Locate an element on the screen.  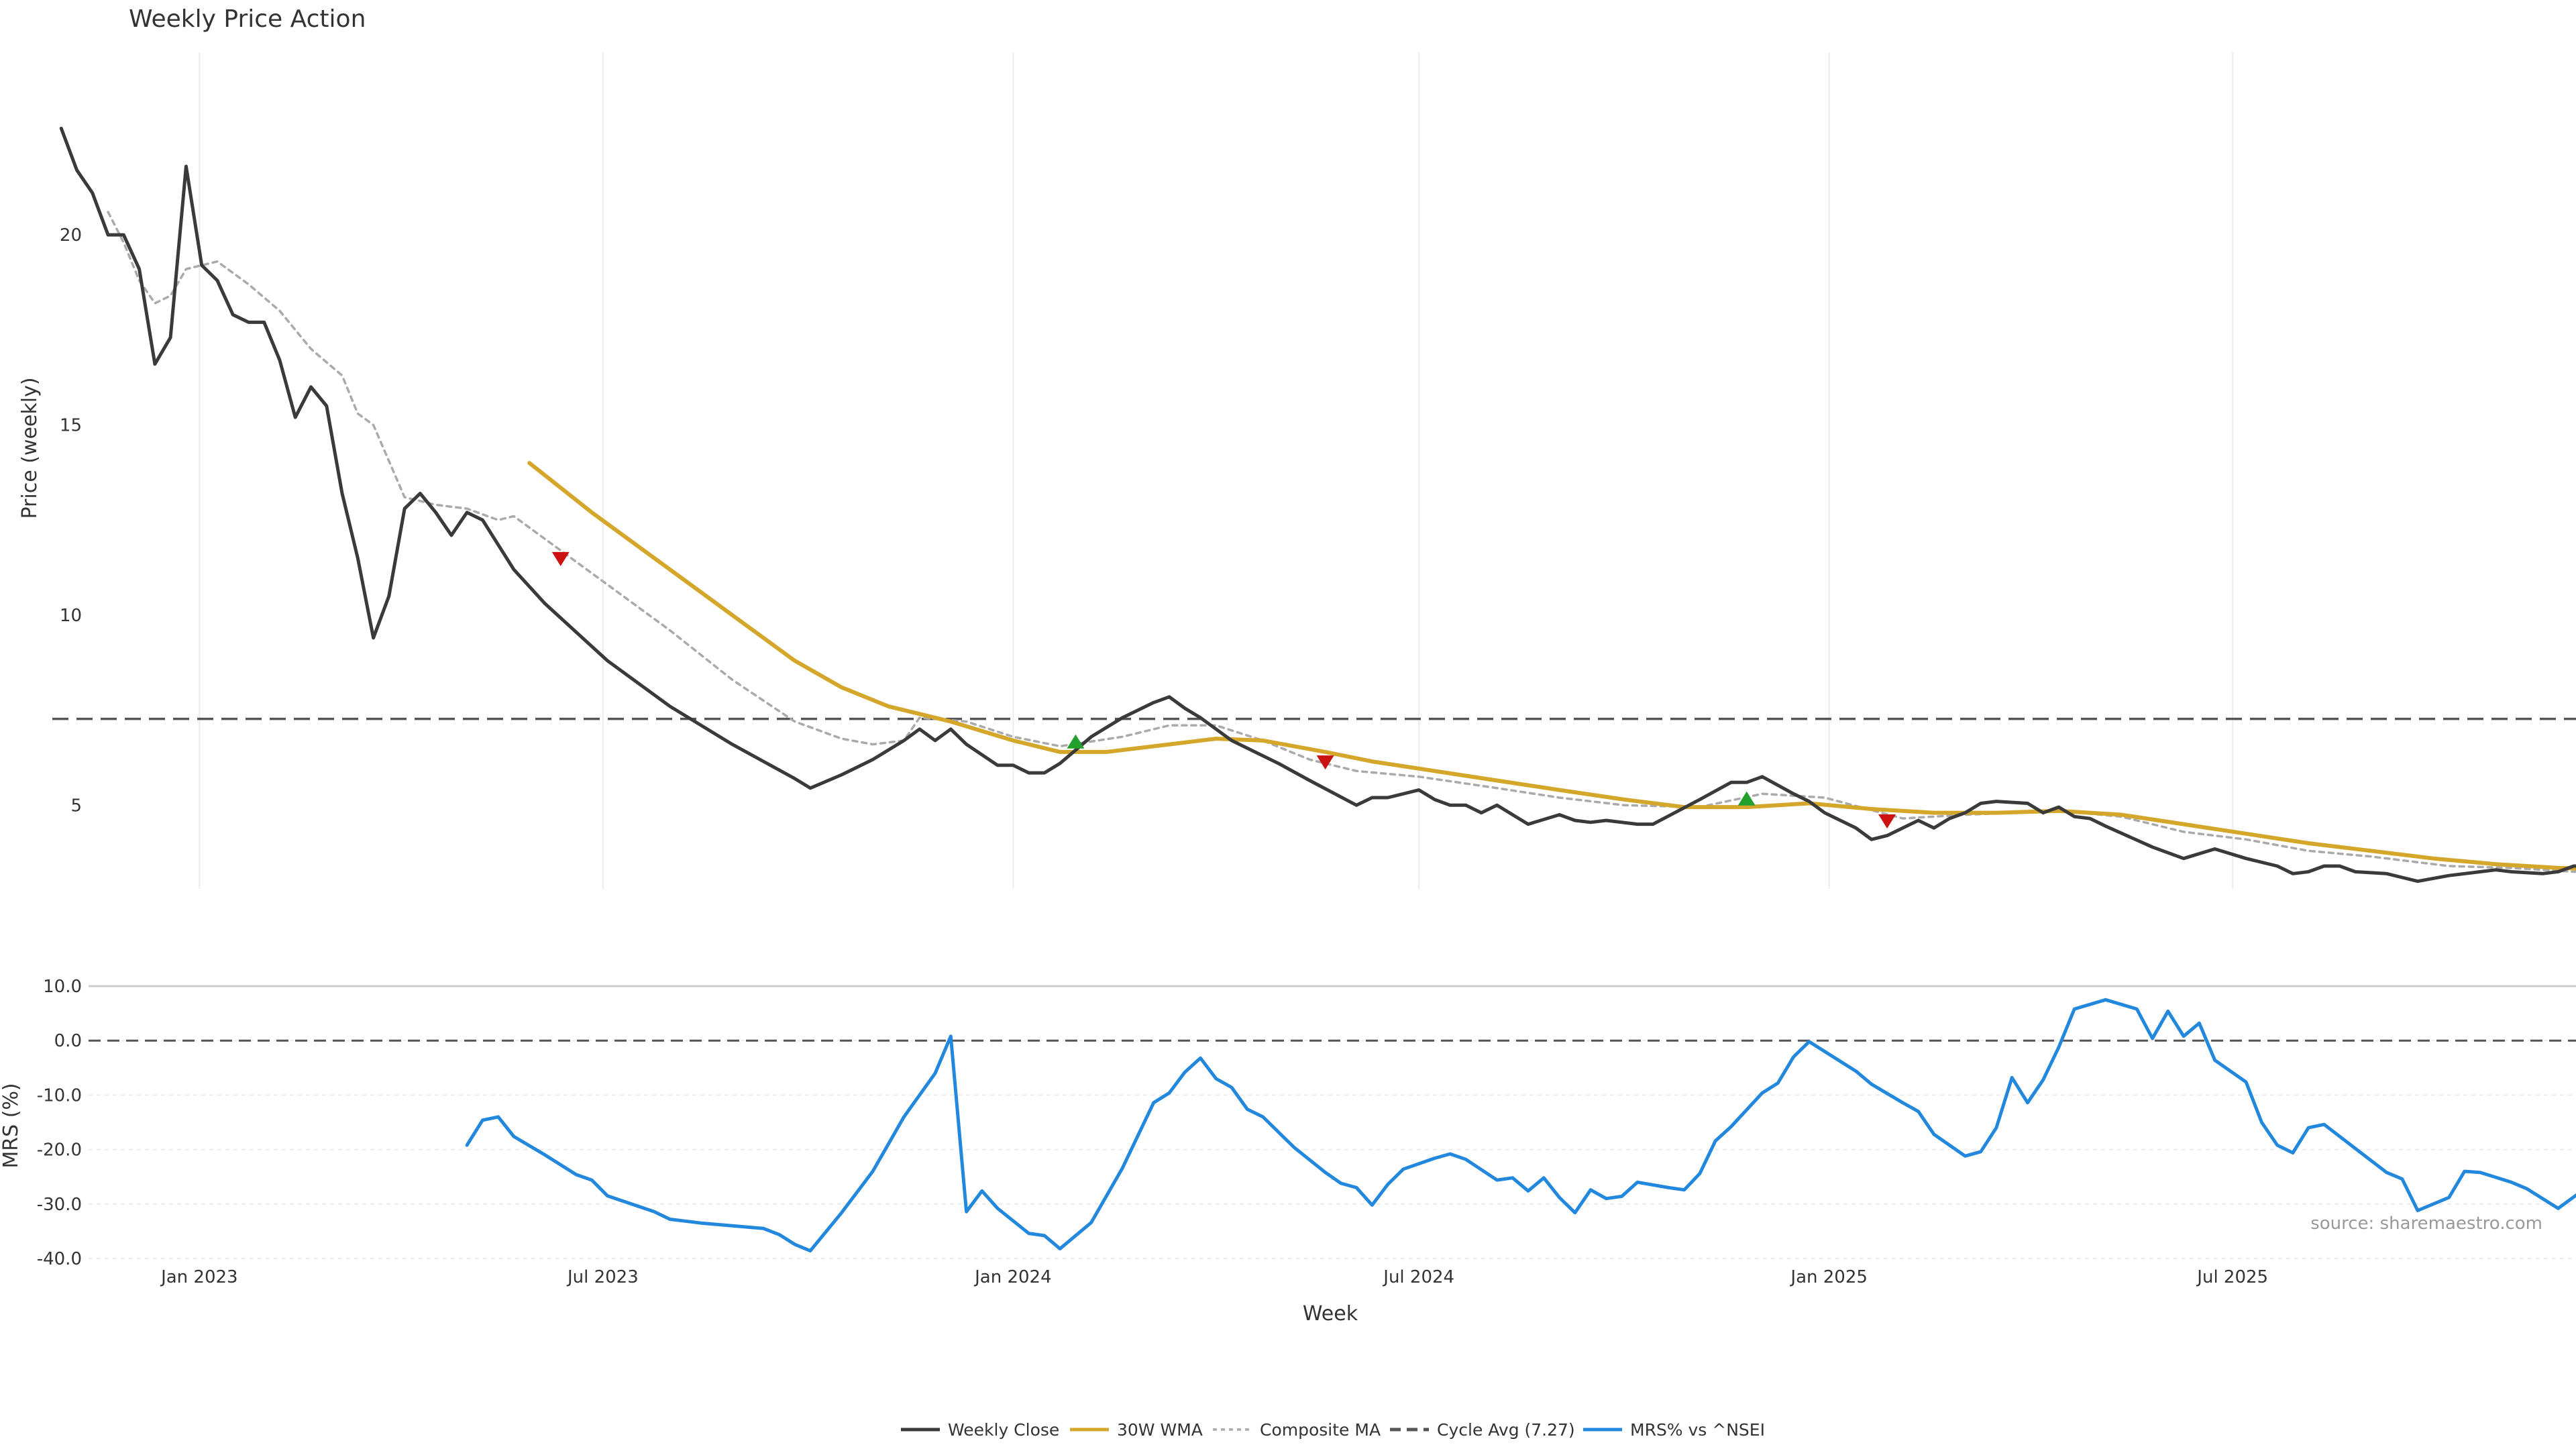
mrs-y-tick-label: -40.0 is located at coordinates (59, 1259).